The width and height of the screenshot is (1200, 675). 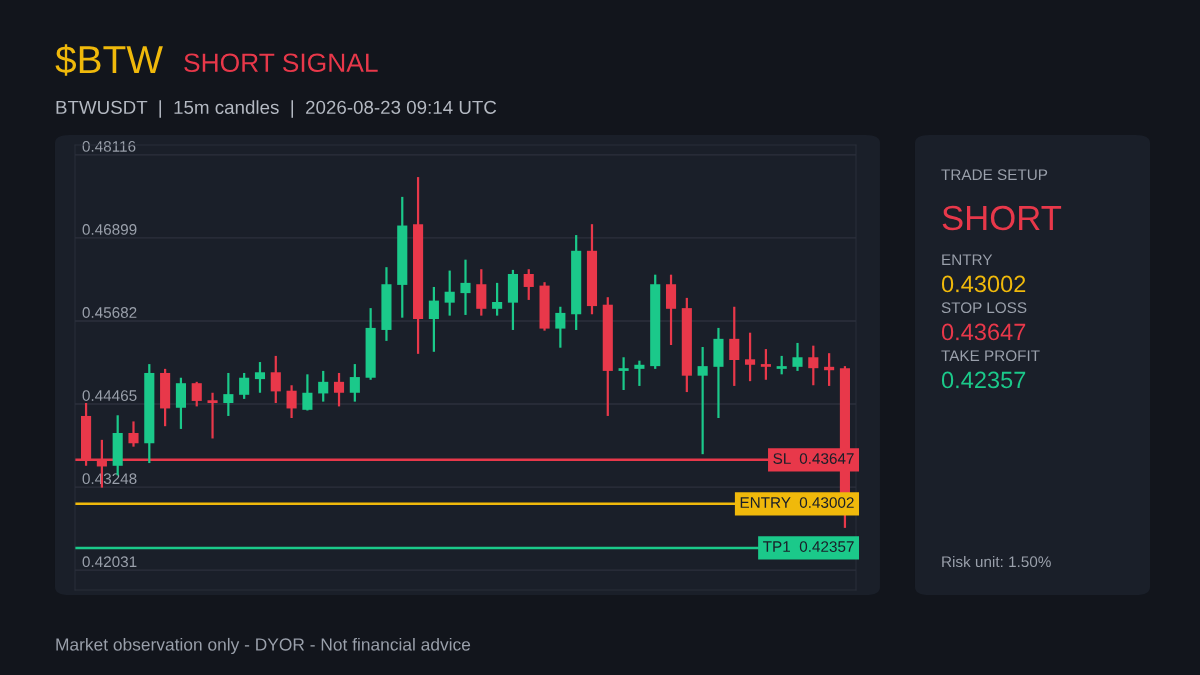 I want to click on text: SHORT, so click(x=1002, y=218).